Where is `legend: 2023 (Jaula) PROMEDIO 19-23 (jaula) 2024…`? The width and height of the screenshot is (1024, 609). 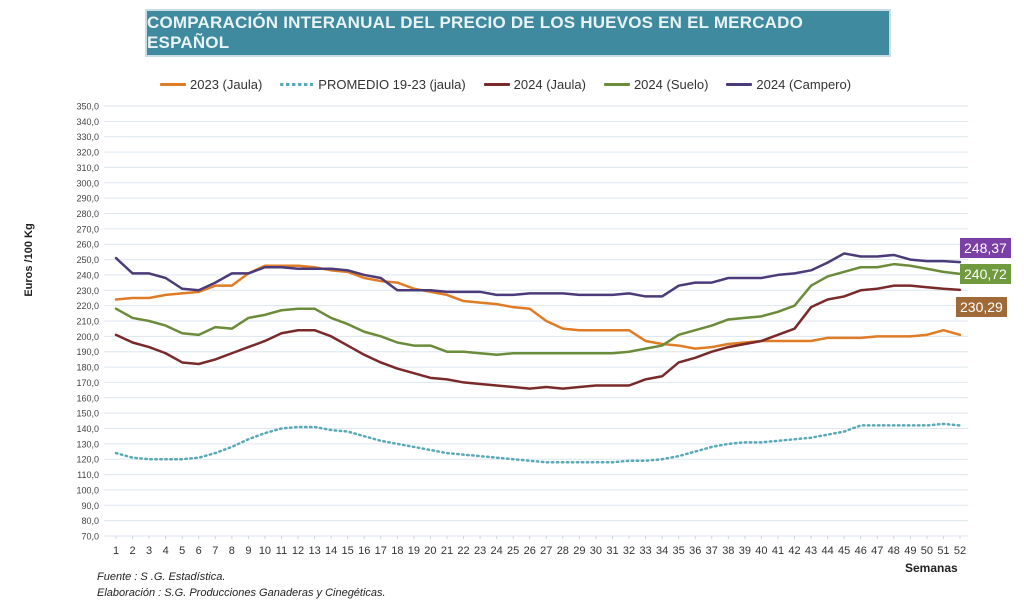 legend: 2023 (Jaula) PROMEDIO 19-23 (jaula) 2024… is located at coordinates (530, 84).